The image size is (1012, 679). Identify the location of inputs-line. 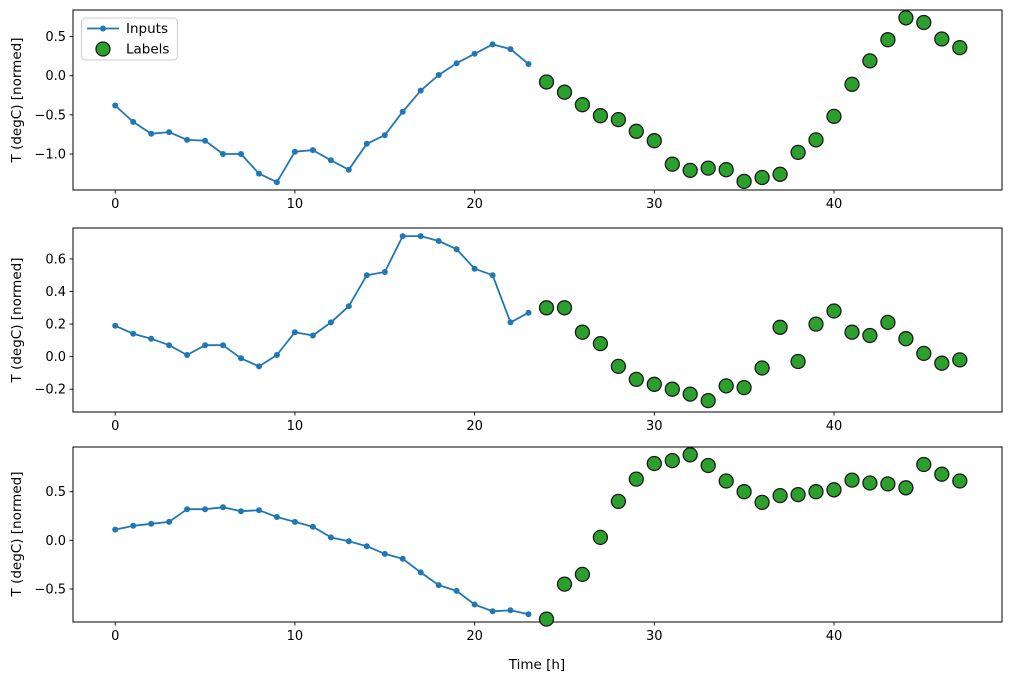
(322, 561).